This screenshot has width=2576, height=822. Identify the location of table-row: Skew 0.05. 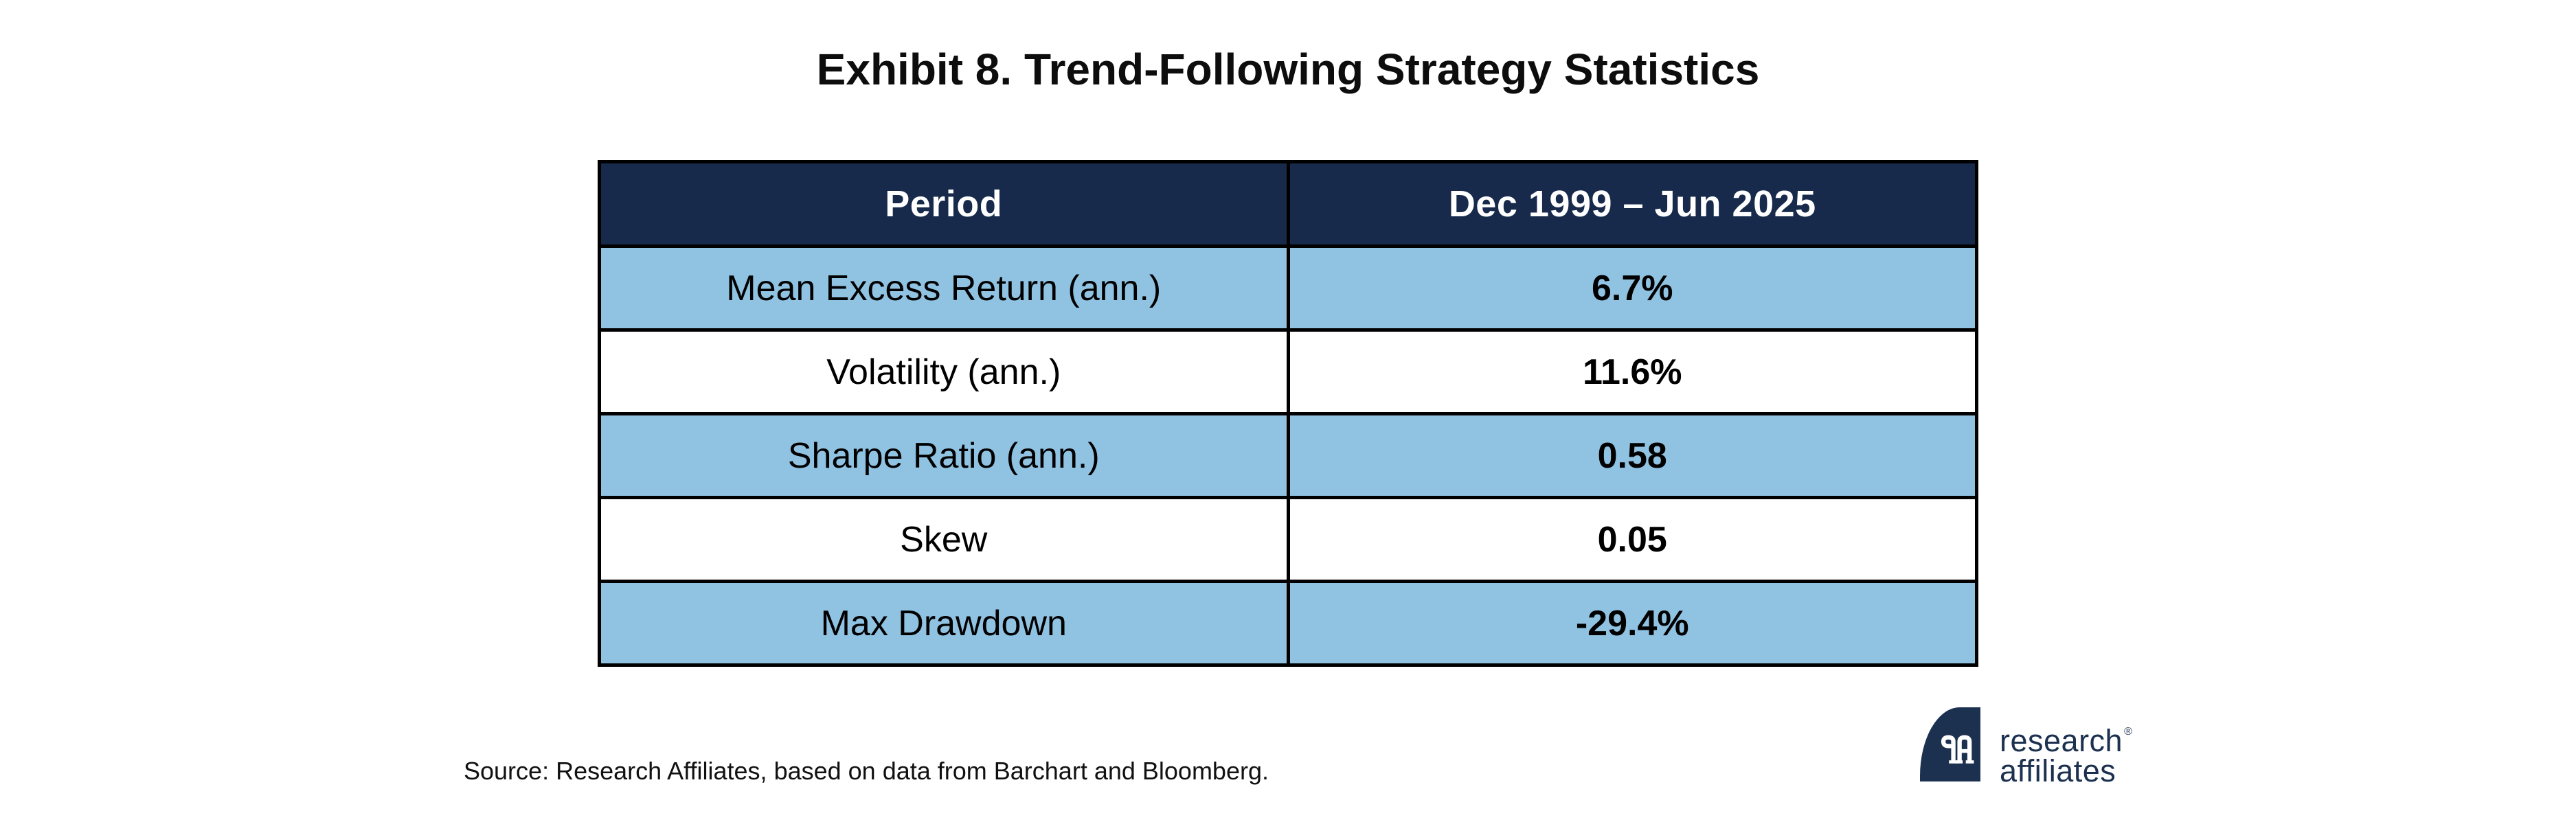
(1288, 539).